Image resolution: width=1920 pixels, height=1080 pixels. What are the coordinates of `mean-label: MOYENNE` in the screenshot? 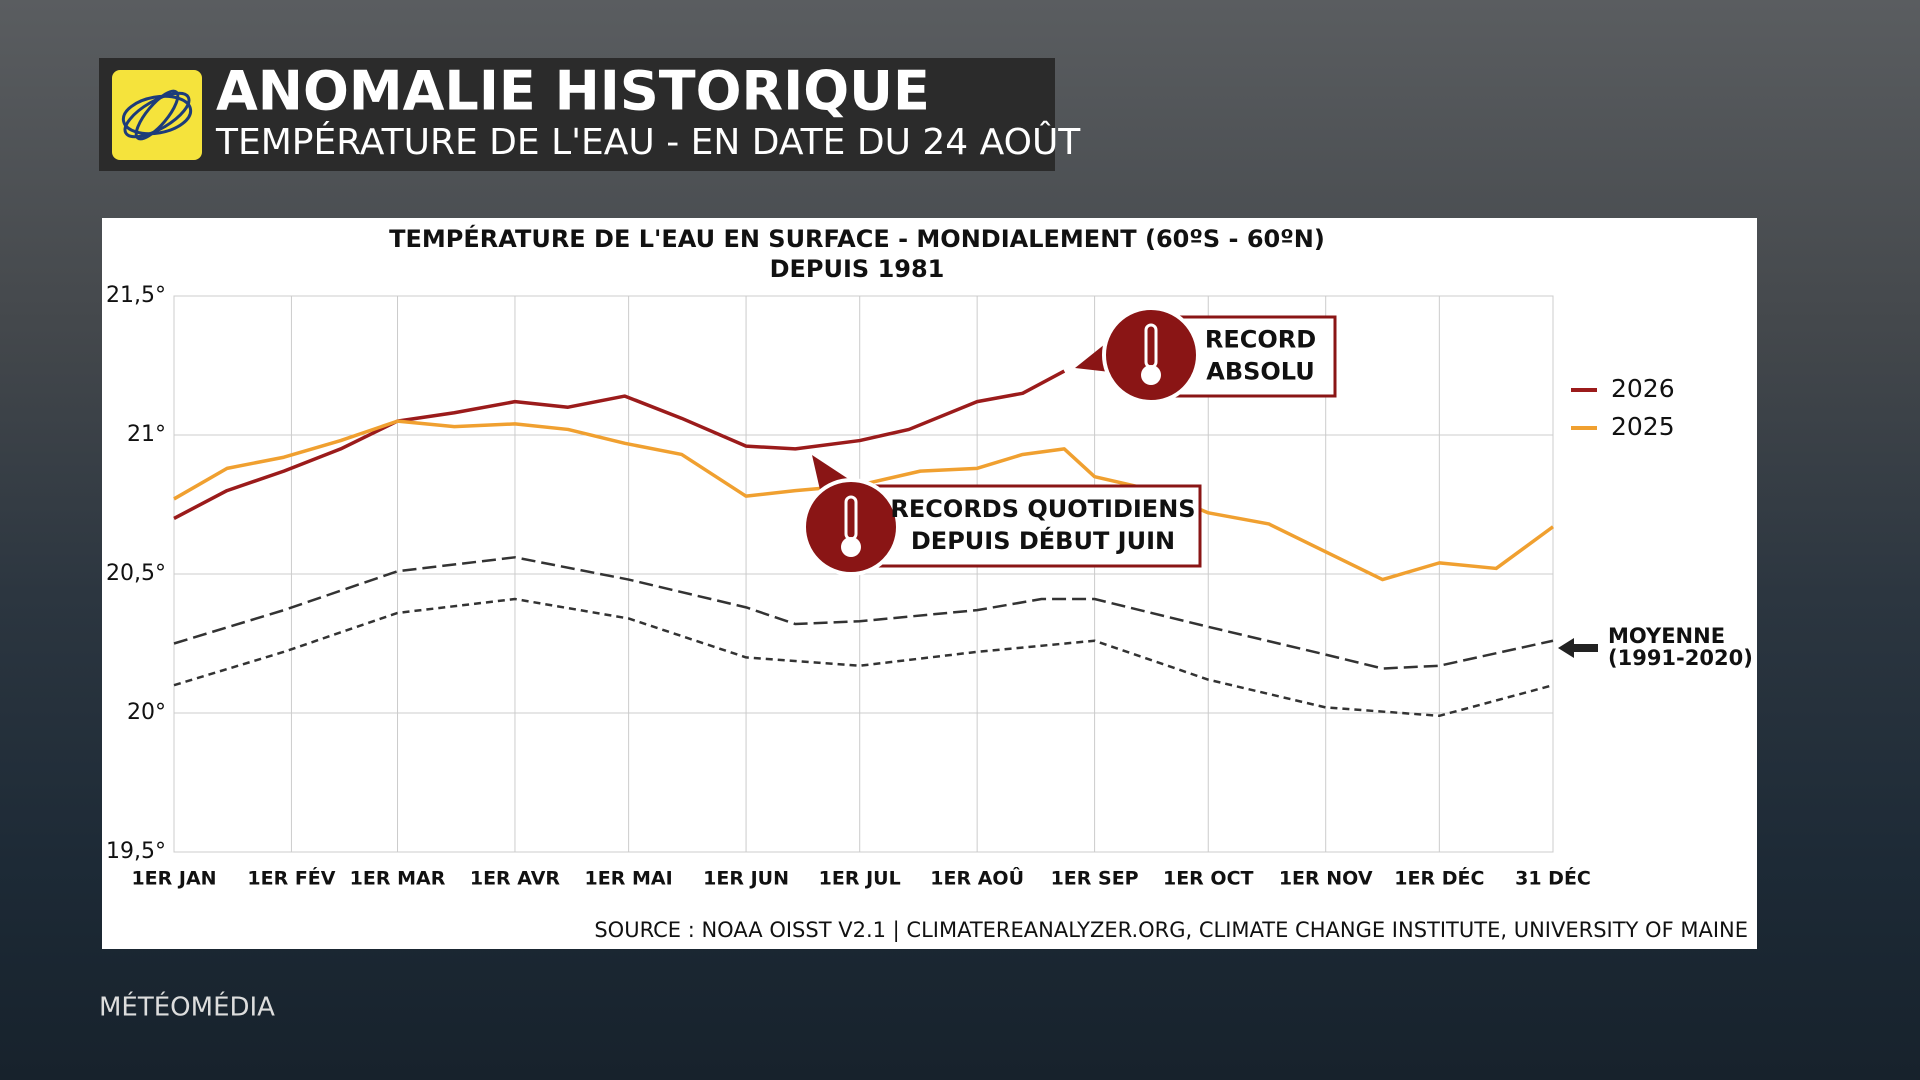 It's located at (1666, 636).